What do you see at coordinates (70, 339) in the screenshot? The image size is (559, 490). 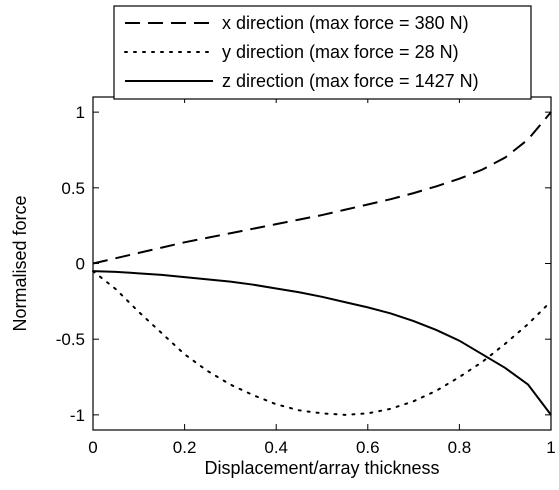 I see `y-tick-label: -0.5` at bounding box center [70, 339].